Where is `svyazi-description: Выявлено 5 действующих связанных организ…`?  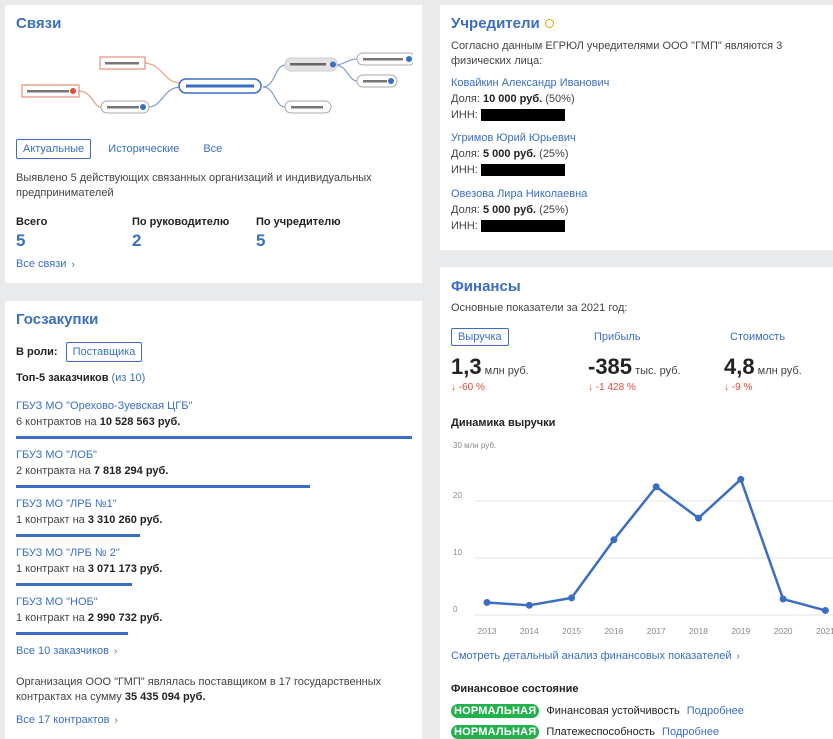 svyazi-description: Выявлено 5 действующих связанных организ… is located at coordinates (194, 185).